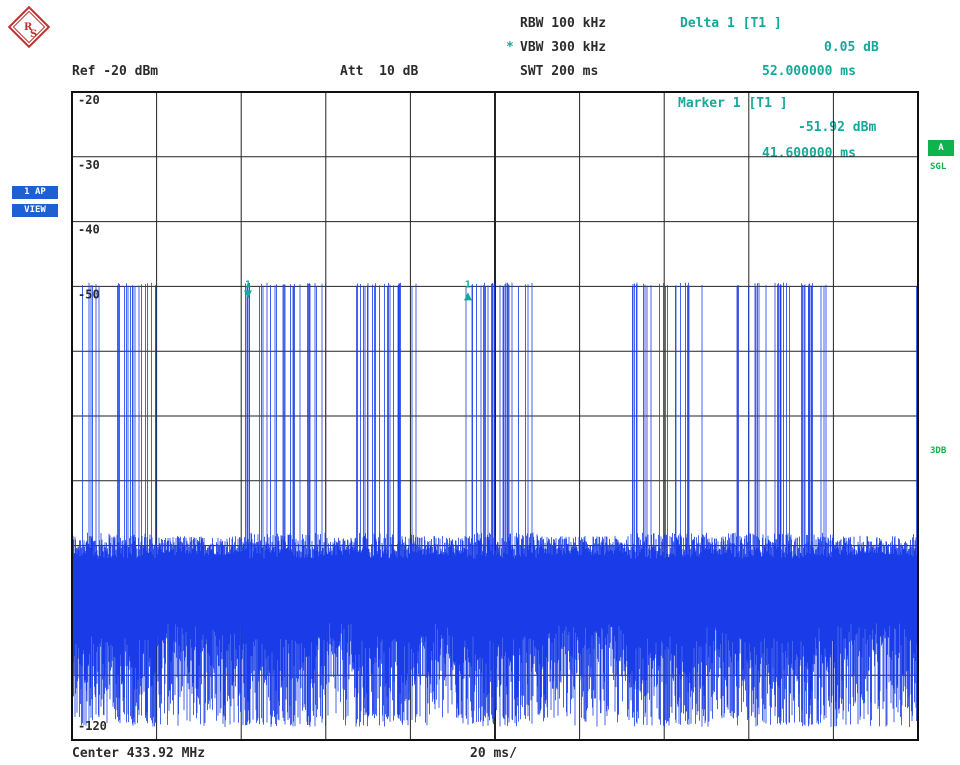 This screenshot has height=765, width=960. I want to click on delta-marker-label: Delta 1 [T1 ], so click(731, 23).